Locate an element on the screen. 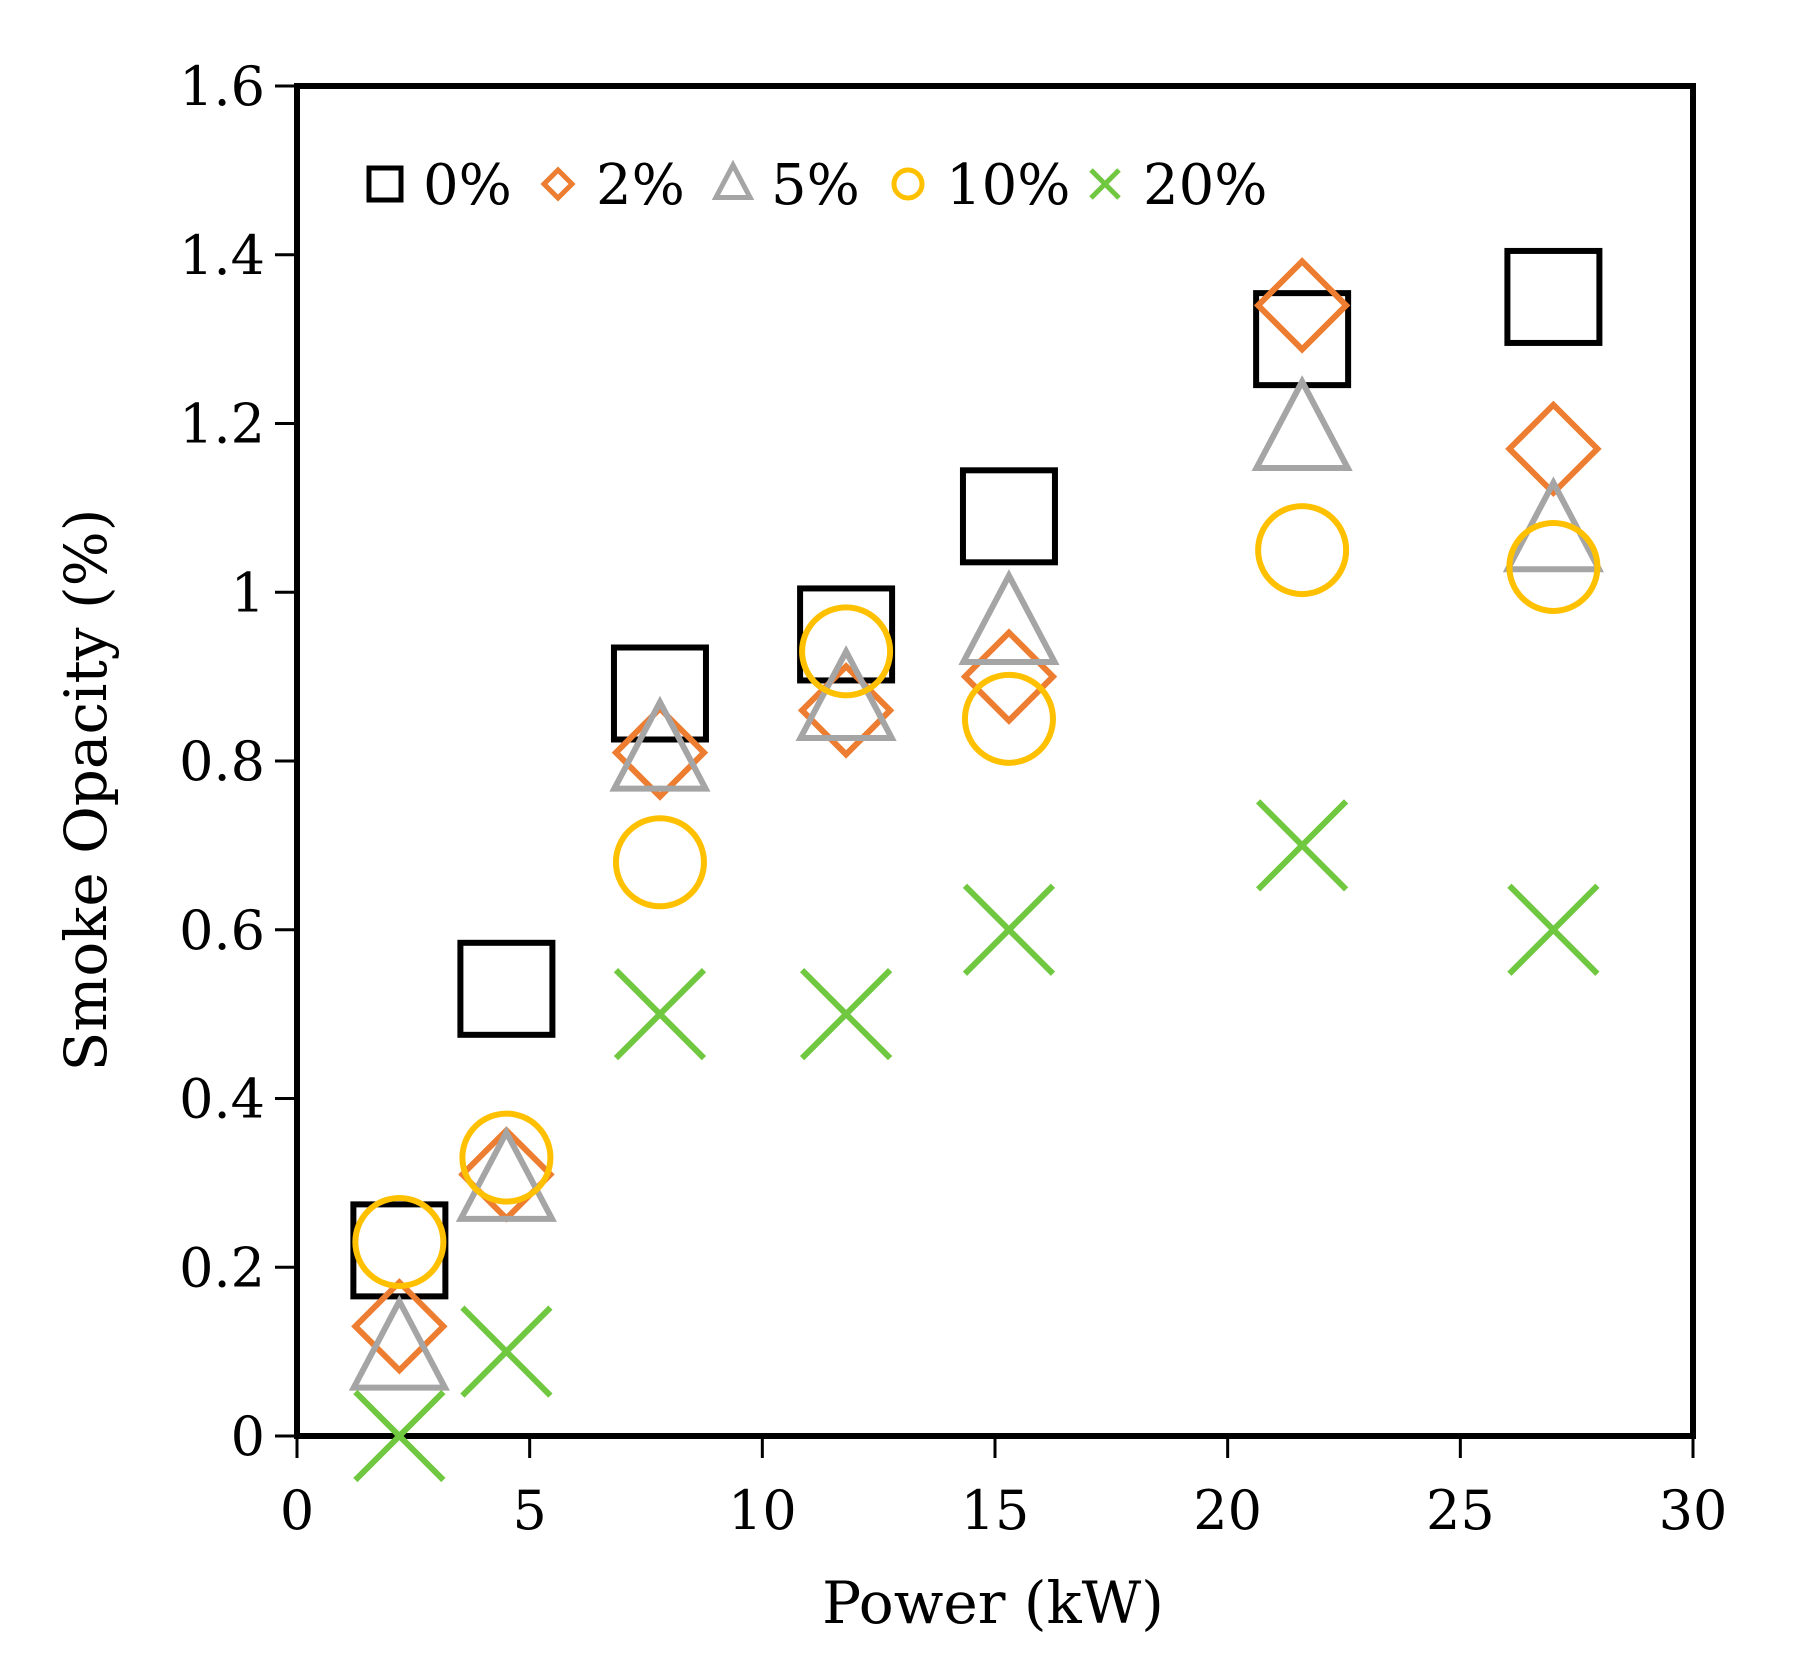 The height and width of the screenshot is (1678, 1793). legend-marker-square is located at coordinates (385, 184).